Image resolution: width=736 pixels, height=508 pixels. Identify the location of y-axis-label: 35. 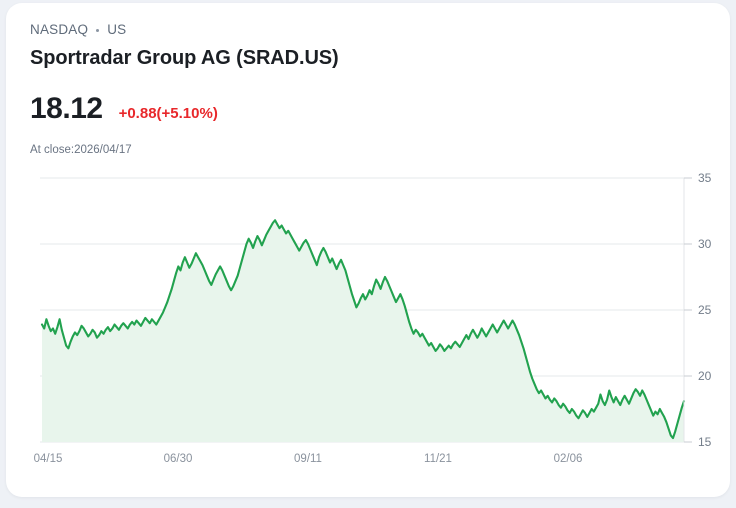
(705, 178).